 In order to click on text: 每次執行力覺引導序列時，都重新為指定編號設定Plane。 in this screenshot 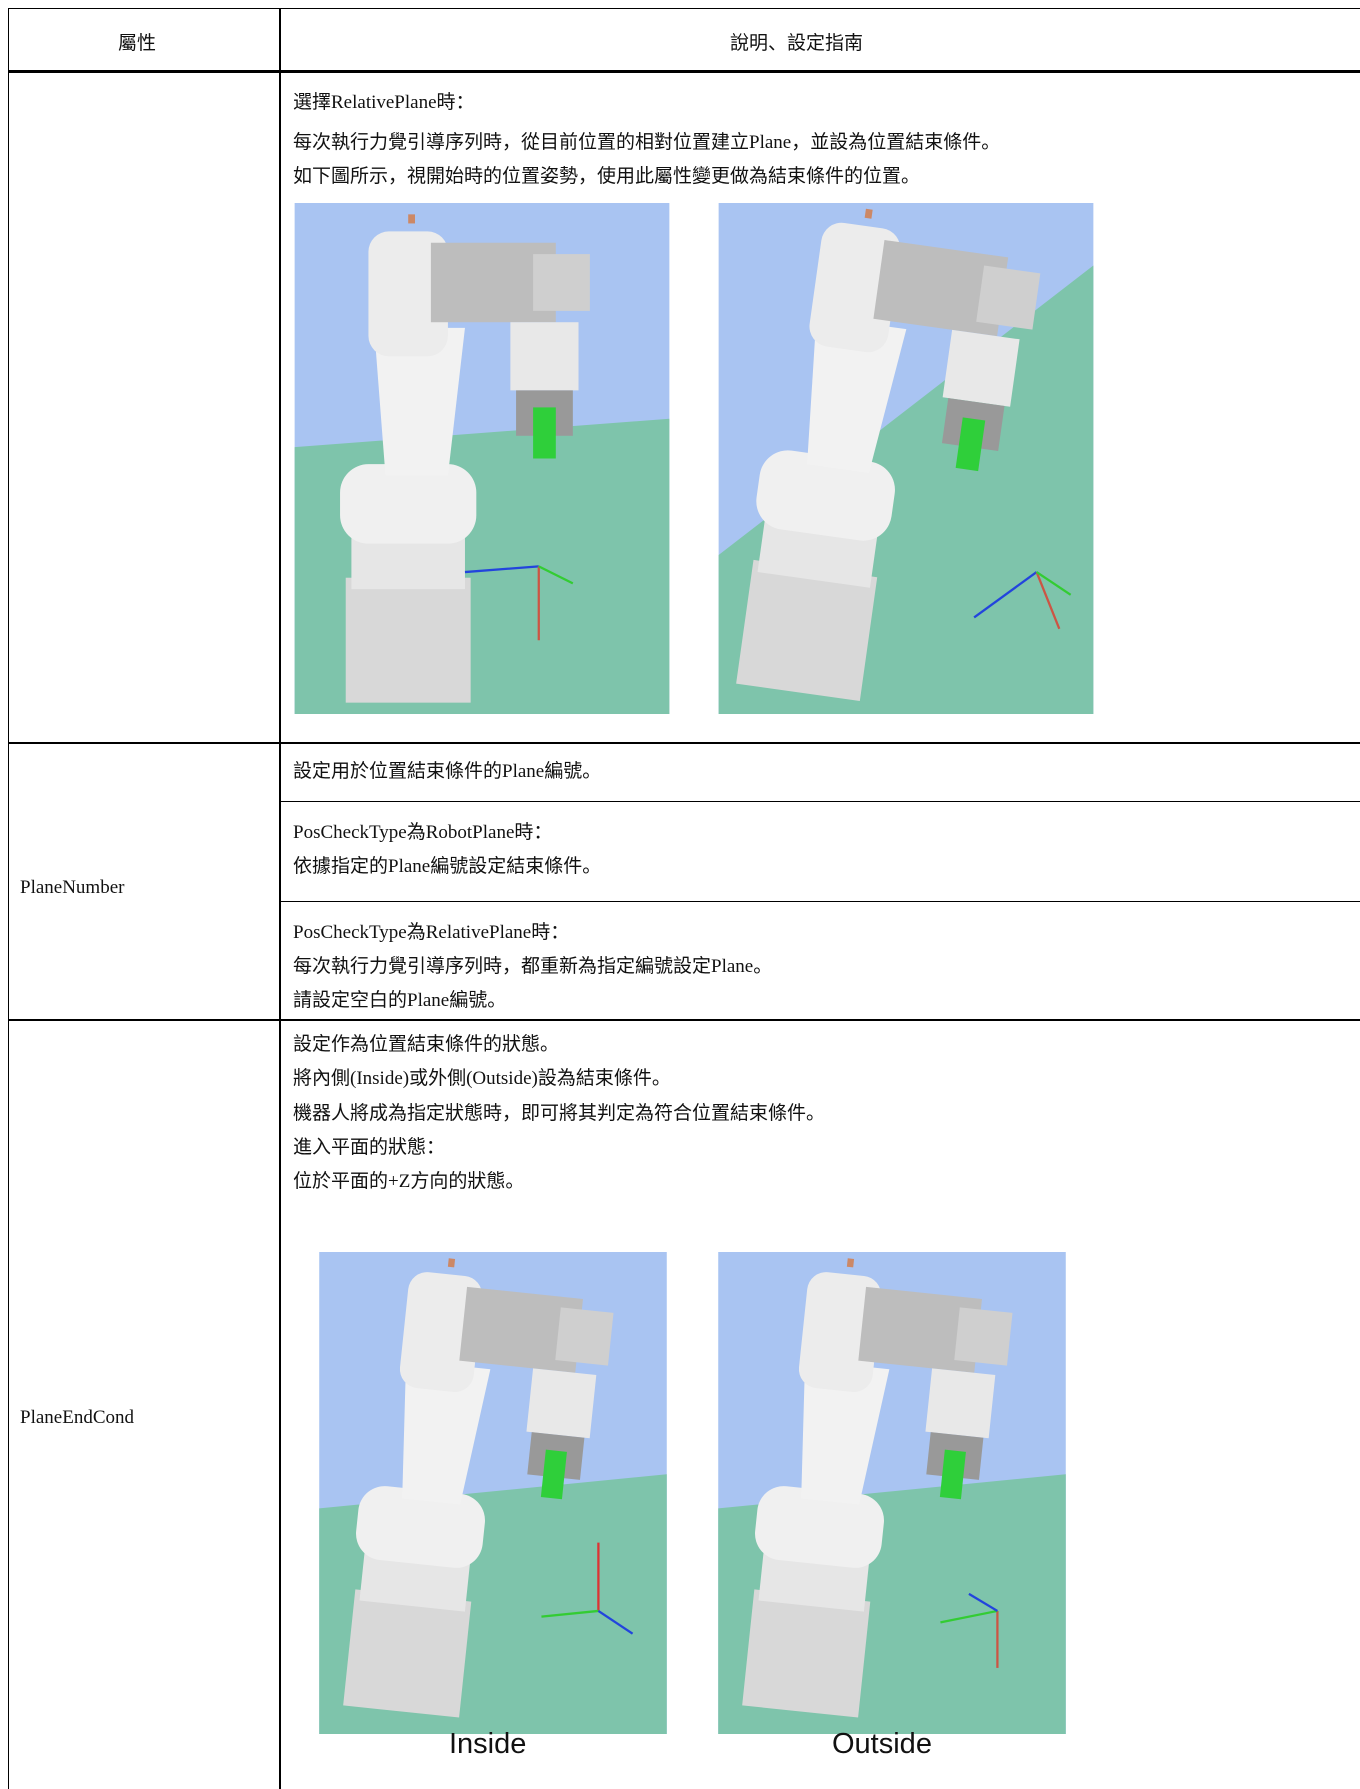, I will do `click(533, 966)`.